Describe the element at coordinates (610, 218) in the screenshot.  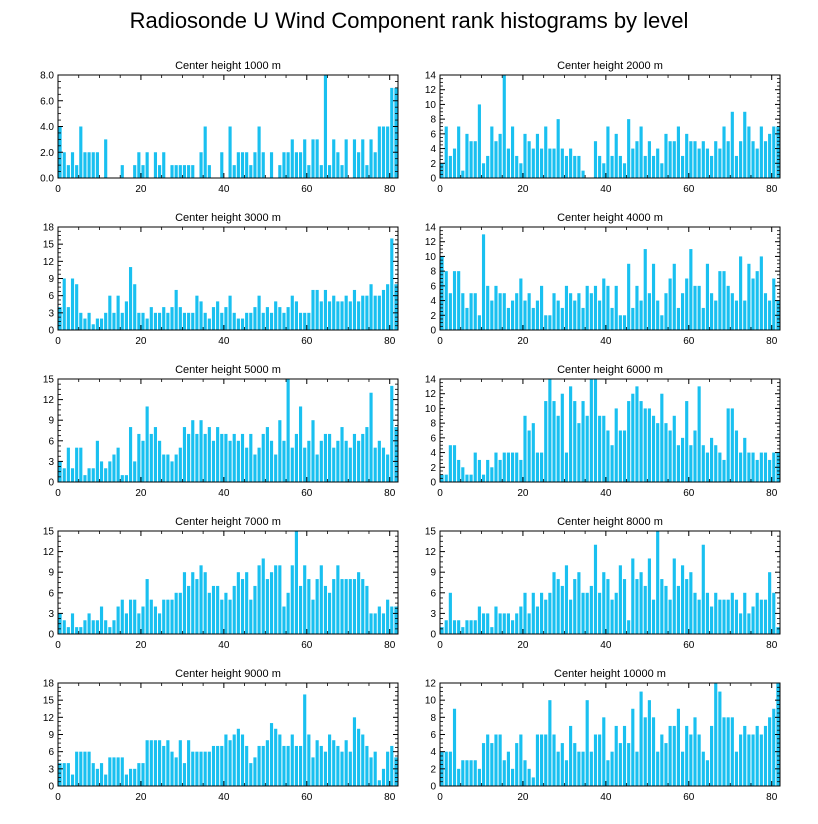
I see `panel-title: Center height 4000 m` at that location.